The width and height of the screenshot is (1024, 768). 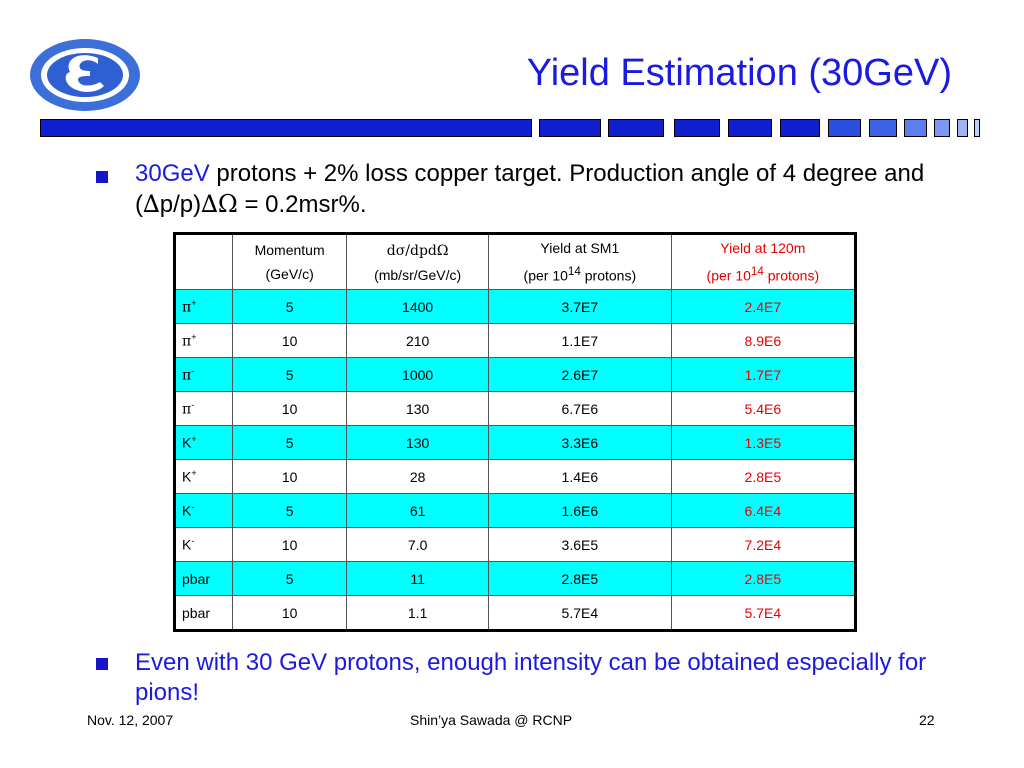 What do you see at coordinates (580, 476) in the screenshot?
I see `cell-yield-sm1: 1.4E6` at bounding box center [580, 476].